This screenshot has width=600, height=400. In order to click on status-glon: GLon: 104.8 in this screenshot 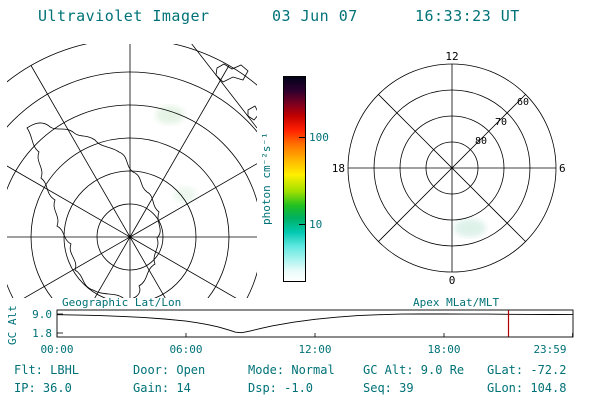, I will do `click(527, 388)`.